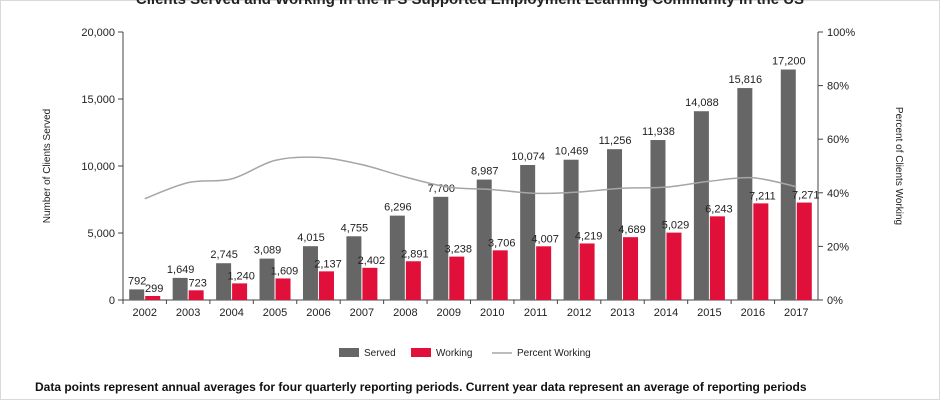 This screenshot has width=940, height=400. What do you see at coordinates (572, 152) in the screenshot?
I see `served-label: 10,469` at bounding box center [572, 152].